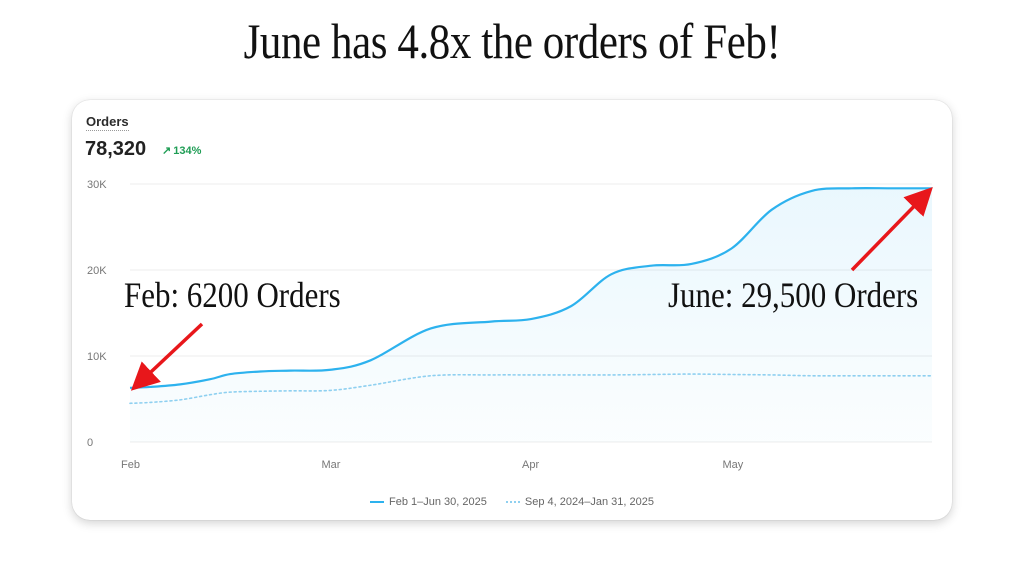  What do you see at coordinates (793, 295) in the screenshot?
I see `annotation-june: June: 29,500 Orders` at bounding box center [793, 295].